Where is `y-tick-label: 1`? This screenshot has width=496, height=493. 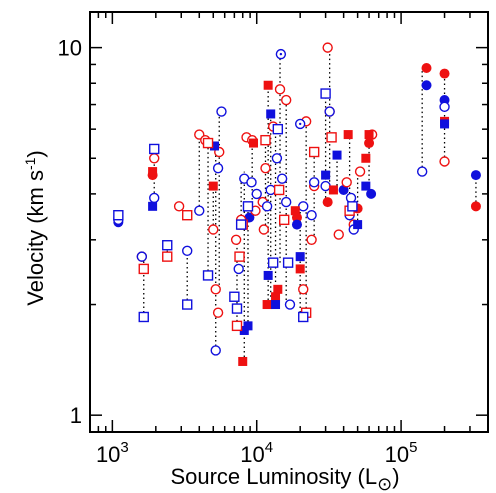 y-tick-label: 1 is located at coordinates (76, 415).